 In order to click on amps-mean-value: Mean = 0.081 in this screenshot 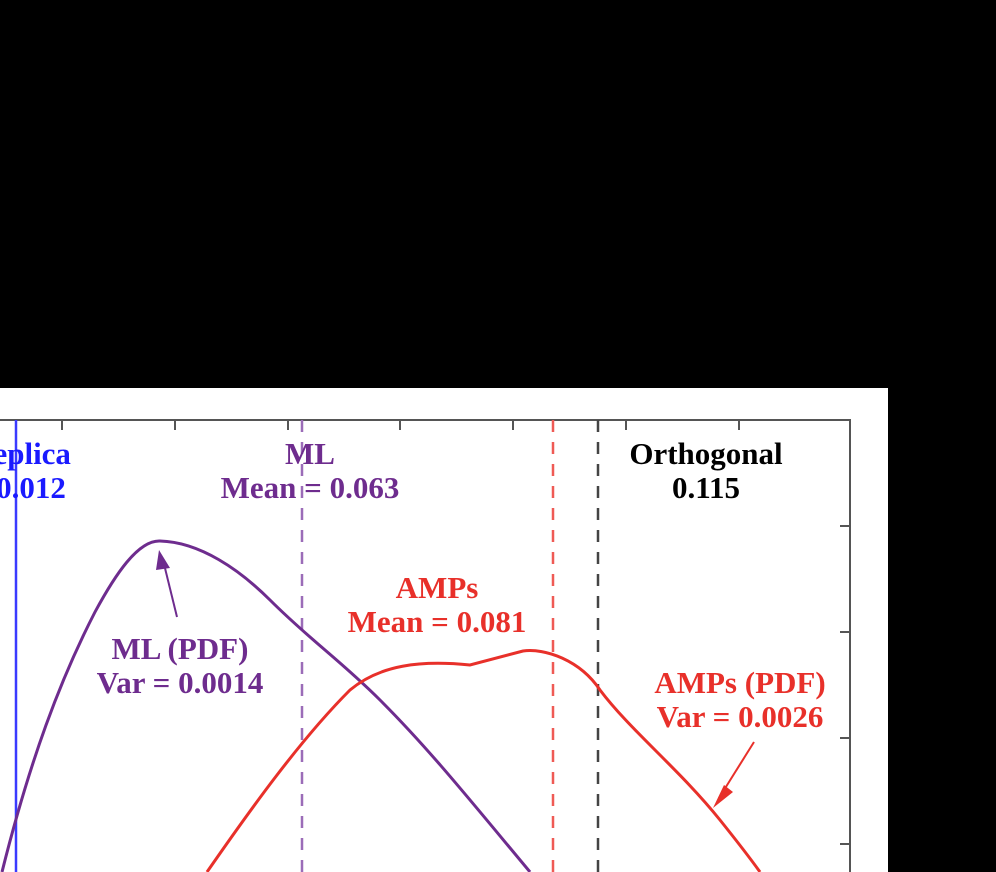, I will do `click(437, 621)`.